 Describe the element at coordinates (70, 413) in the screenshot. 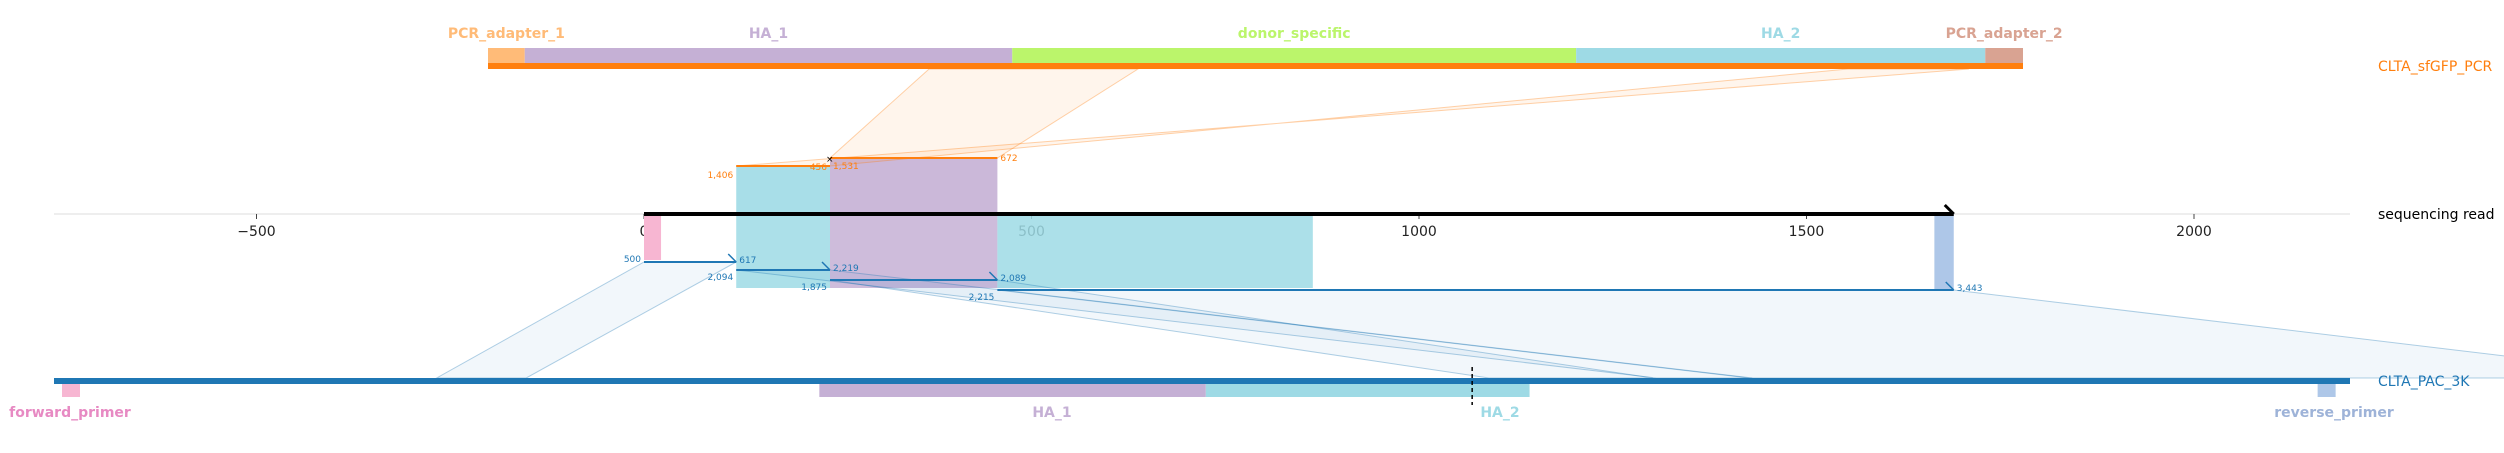

I see `reference-feature-label: forward_primer` at that location.